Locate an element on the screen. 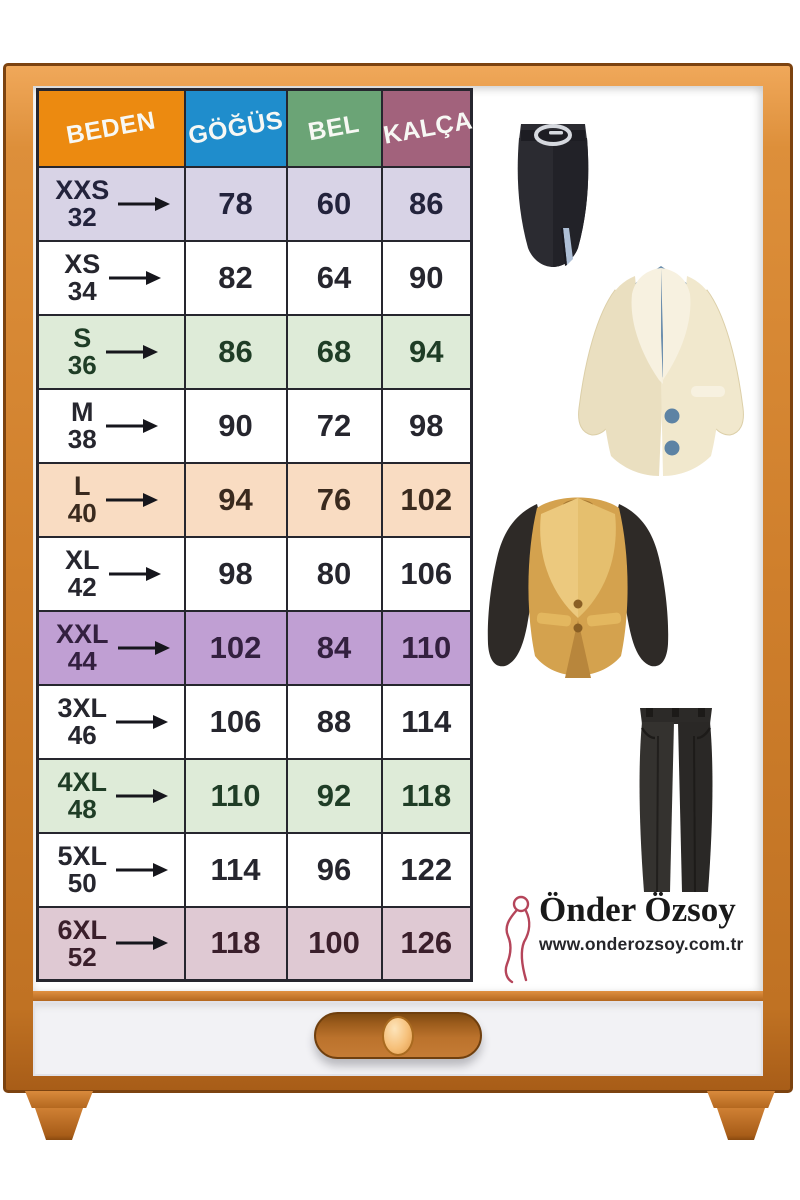  waist-value: 80 is located at coordinates (334, 573).